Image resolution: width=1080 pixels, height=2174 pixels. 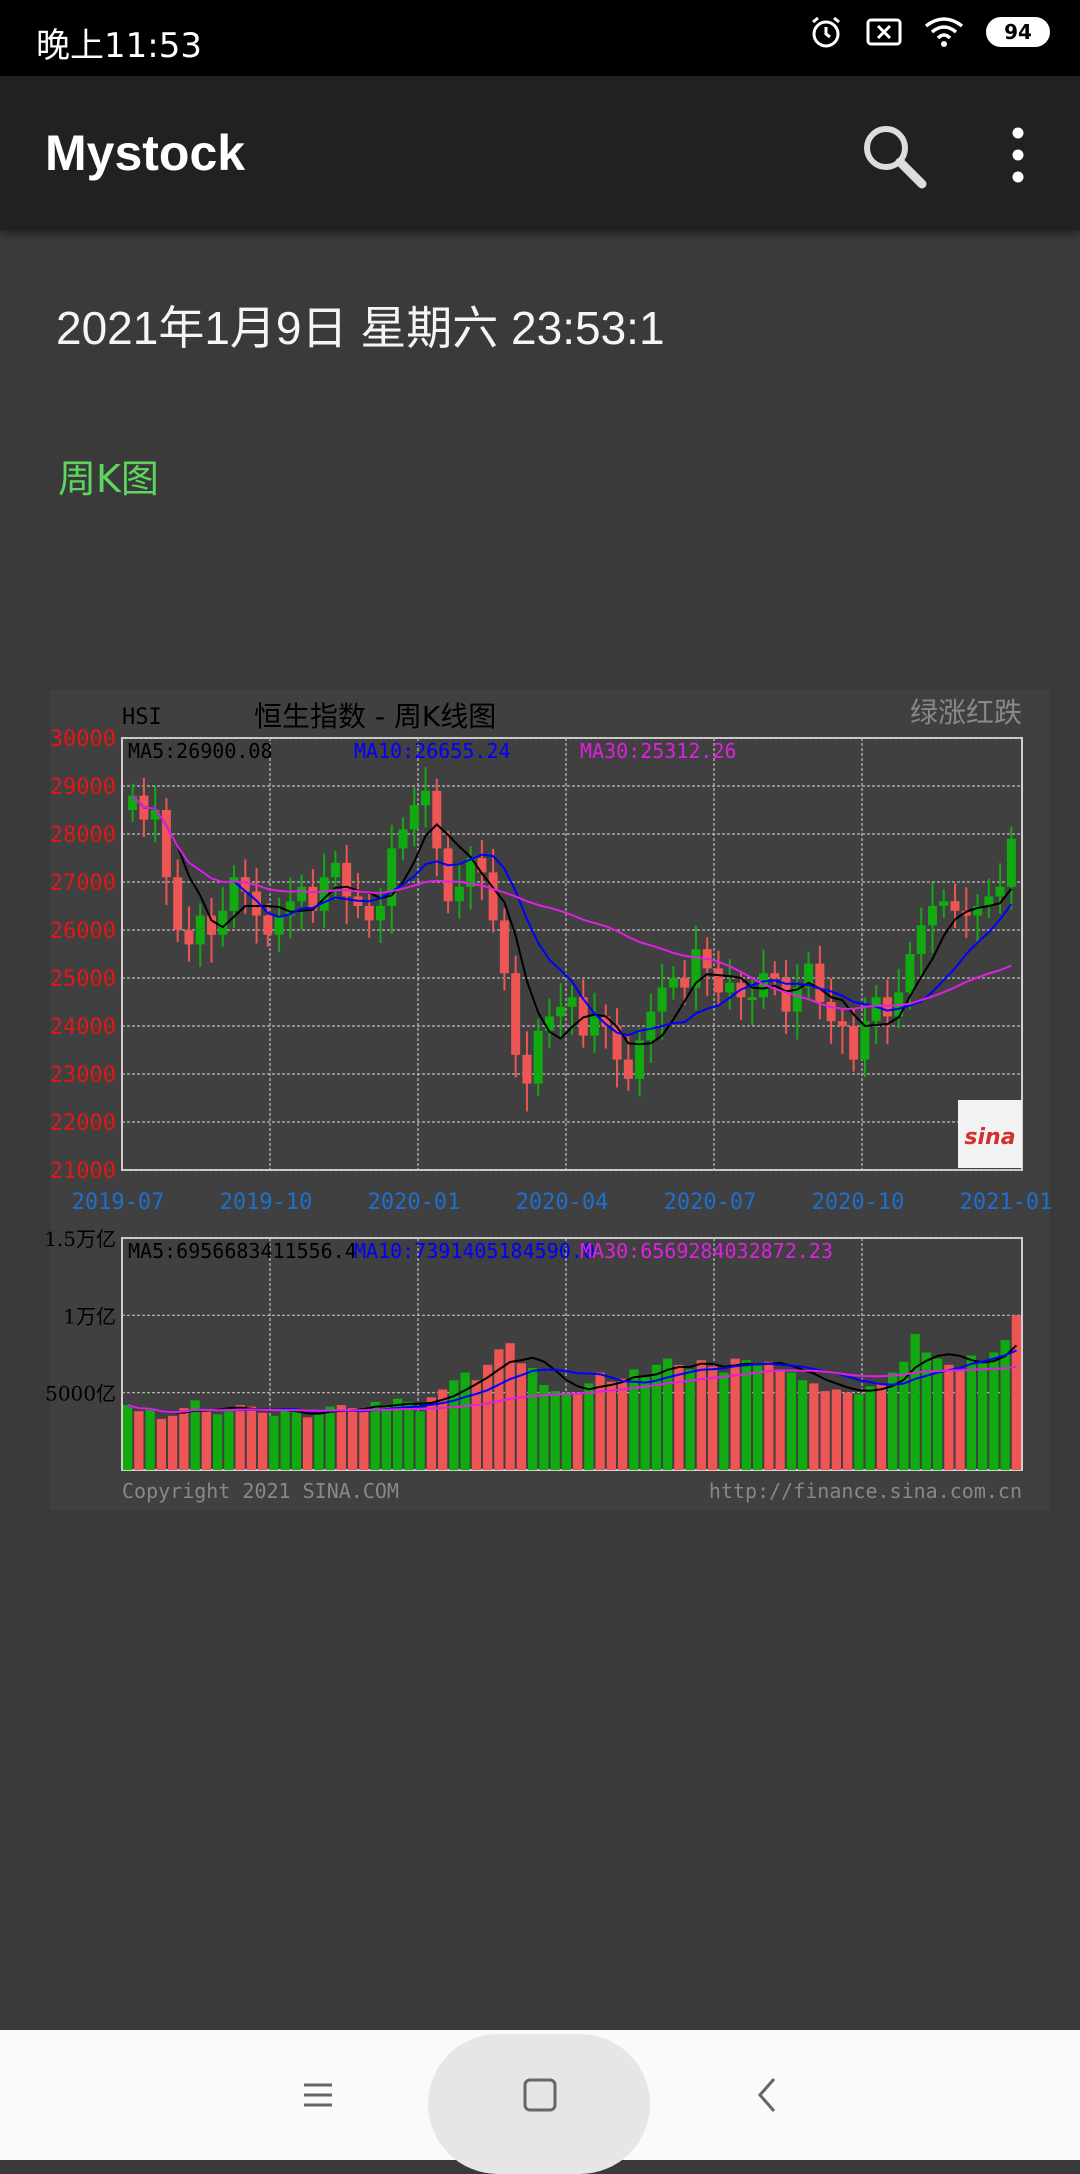 I want to click on more-vert-icon, so click(x=1018, y=155).